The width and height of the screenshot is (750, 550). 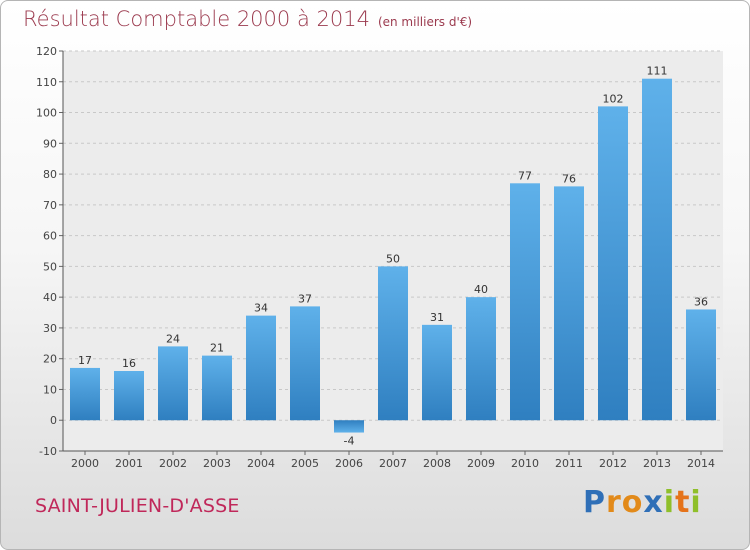 What do you see at coordinates (261, 463) in the screenshot?
I see `x-tick-label-2004: 2004` at bounding box center [261, 463].